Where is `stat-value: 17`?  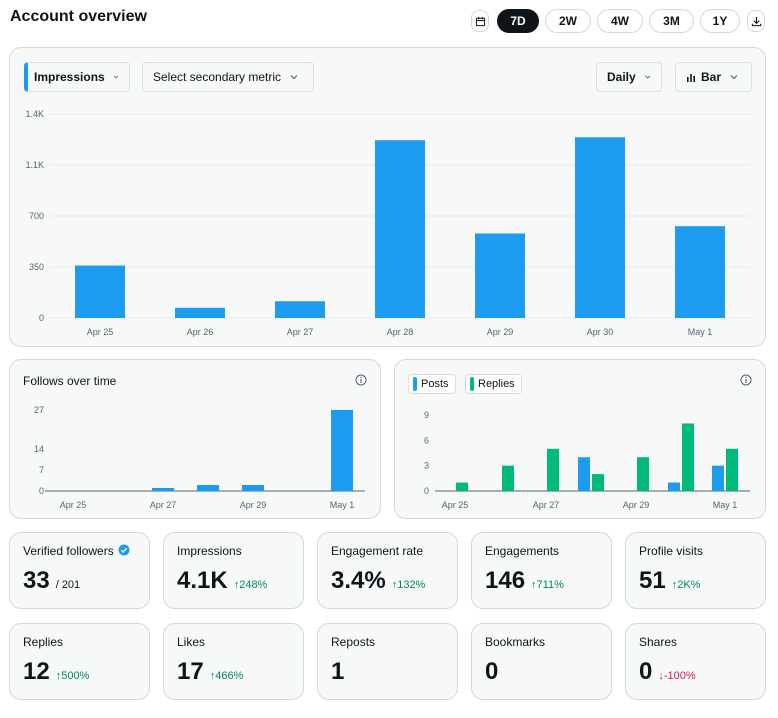
stat-value: 17 is located at coordinates (190, 671).